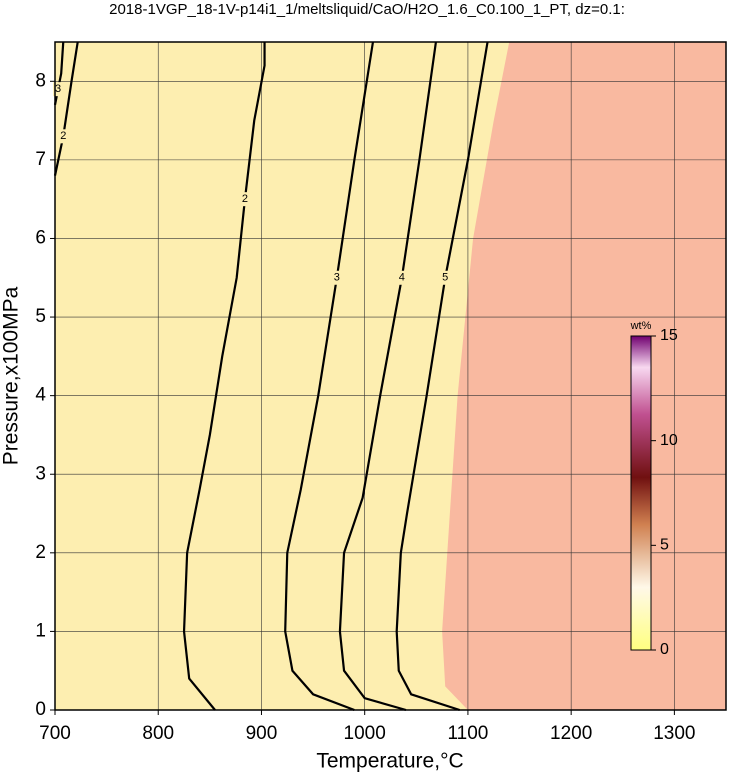 This screenshot has height=776, width=734. What do you see at coordinates (641, 326) in the screenshot?
I see `colorbar-label: wt%` at bounding box center [641, 326].